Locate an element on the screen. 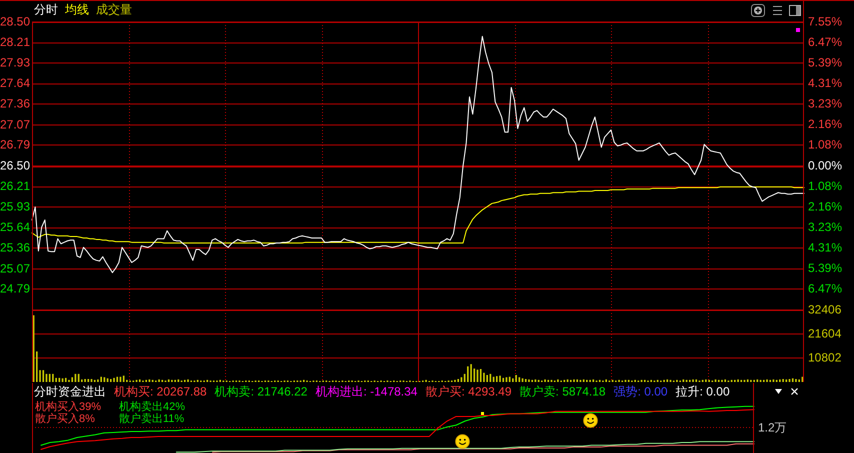 This screenshot has width=854, height=453. text: 分时 is located at coordinates (46, 9).